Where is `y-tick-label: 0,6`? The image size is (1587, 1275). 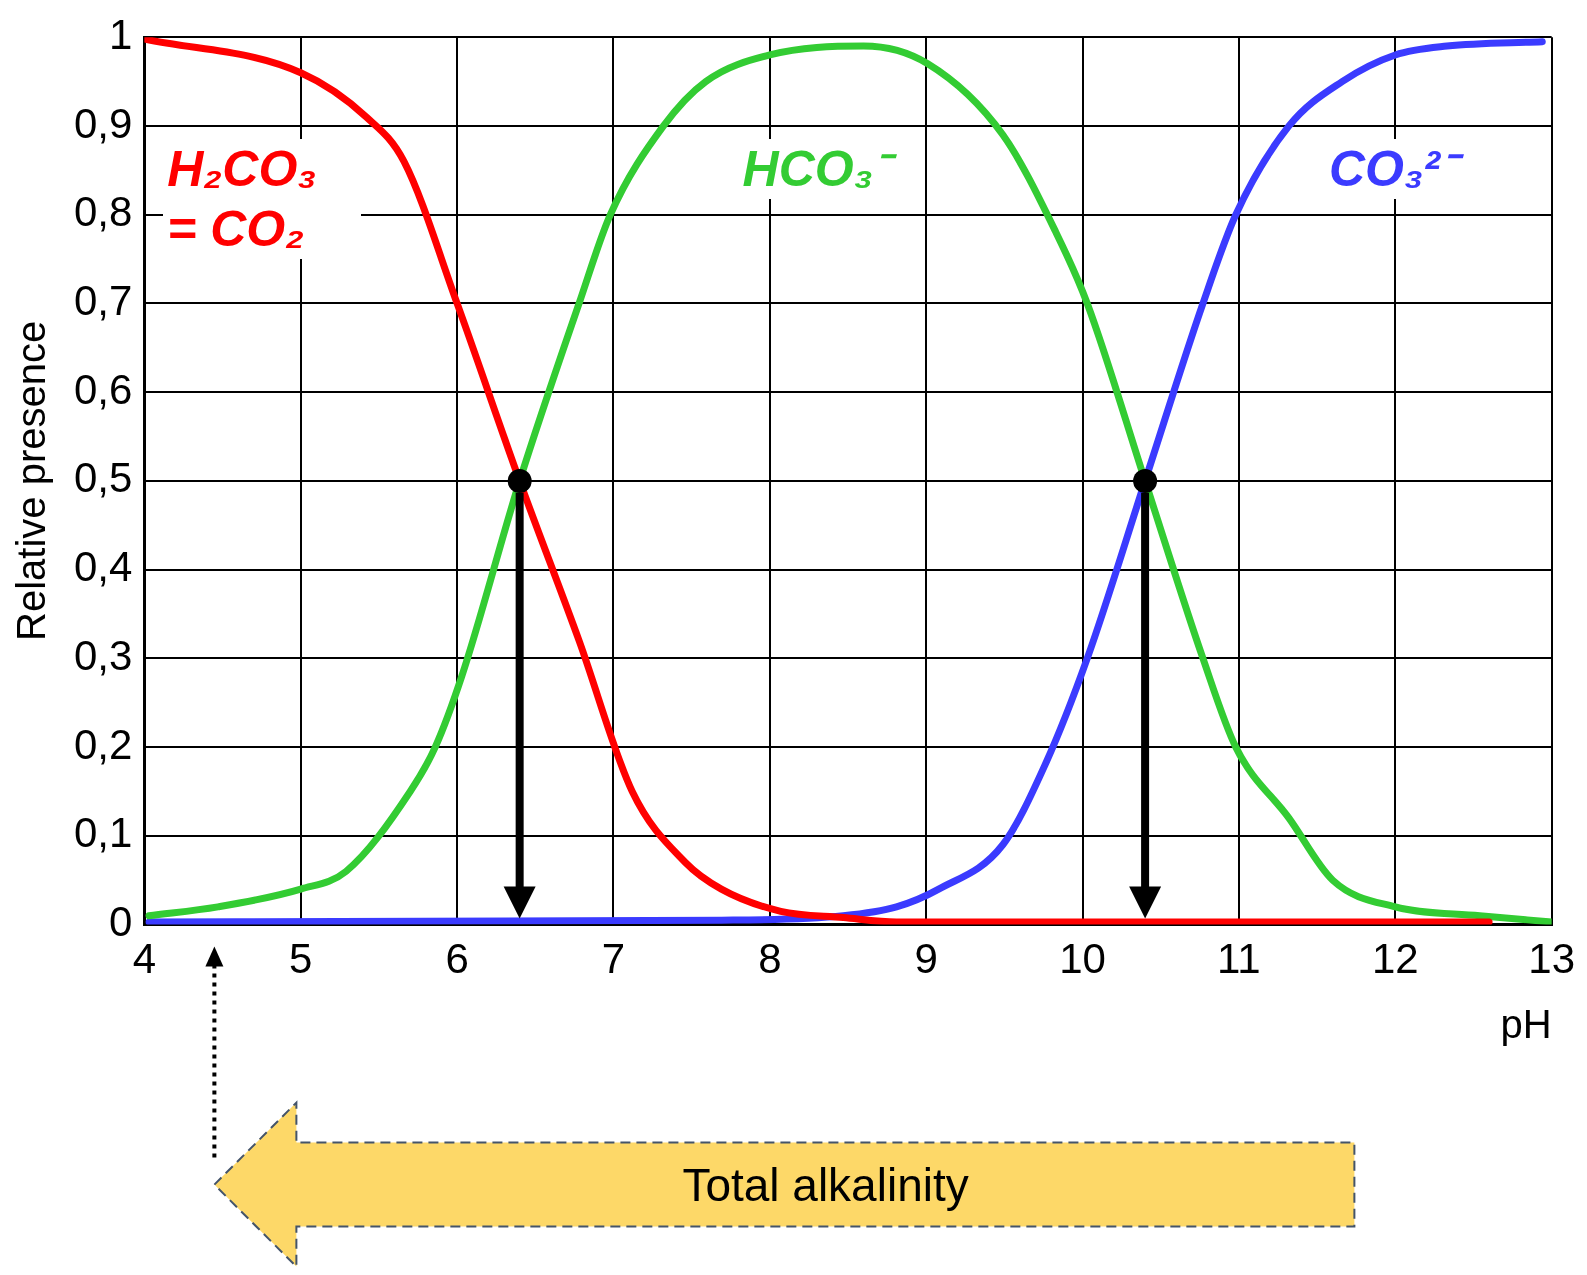 y-tick-label: 0,6 is located at coordinates (103, 389).